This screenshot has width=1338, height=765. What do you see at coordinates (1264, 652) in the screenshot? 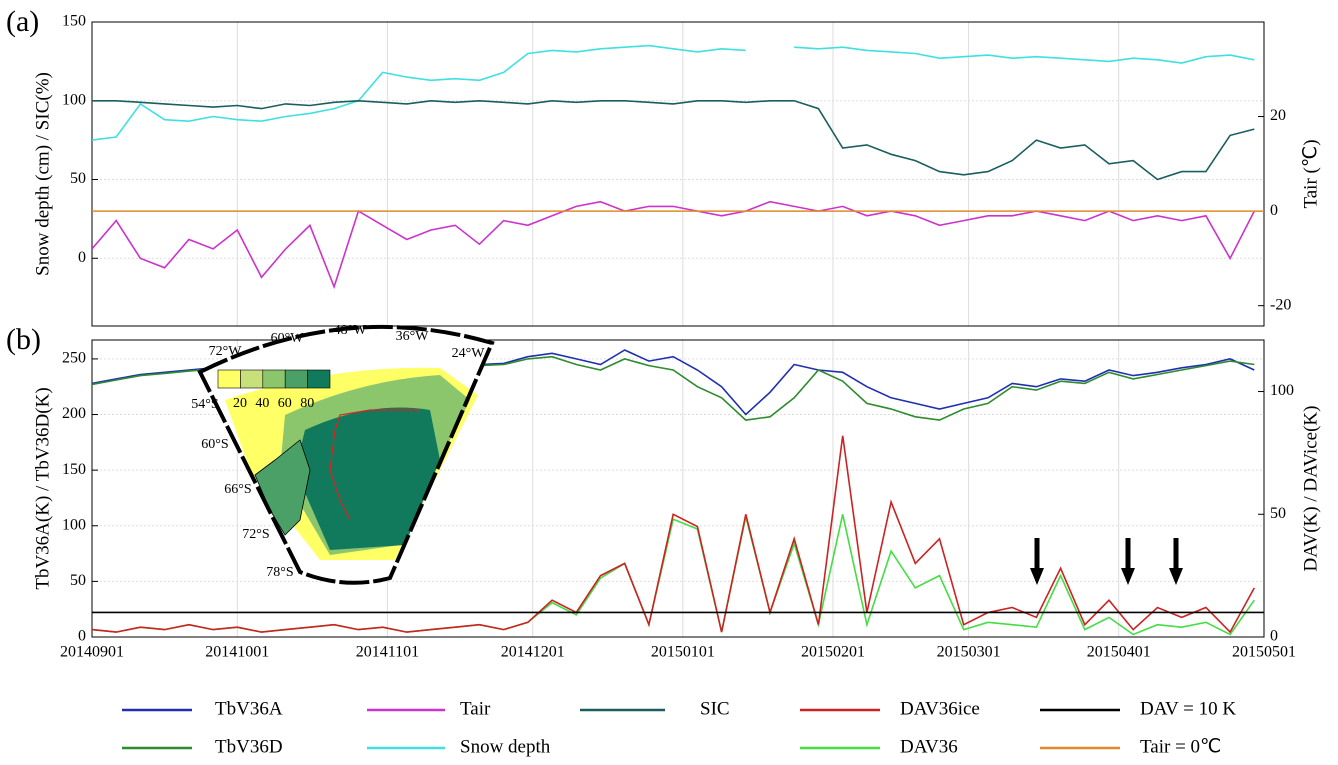
I see `x-tick-label: 20150501` at bounding box center [1264, 652].